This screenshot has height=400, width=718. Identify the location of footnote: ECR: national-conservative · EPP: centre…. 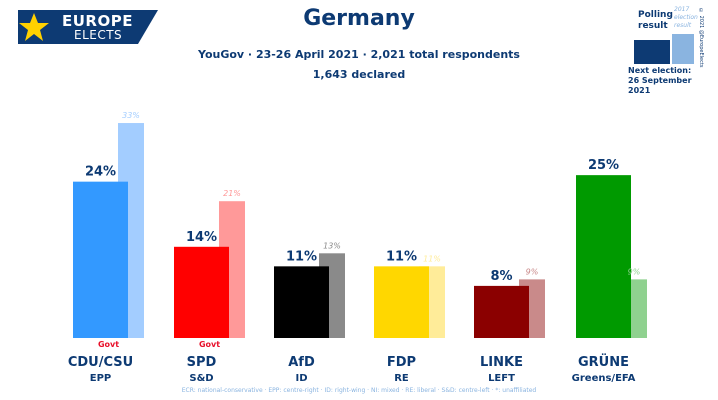
(359, 390).